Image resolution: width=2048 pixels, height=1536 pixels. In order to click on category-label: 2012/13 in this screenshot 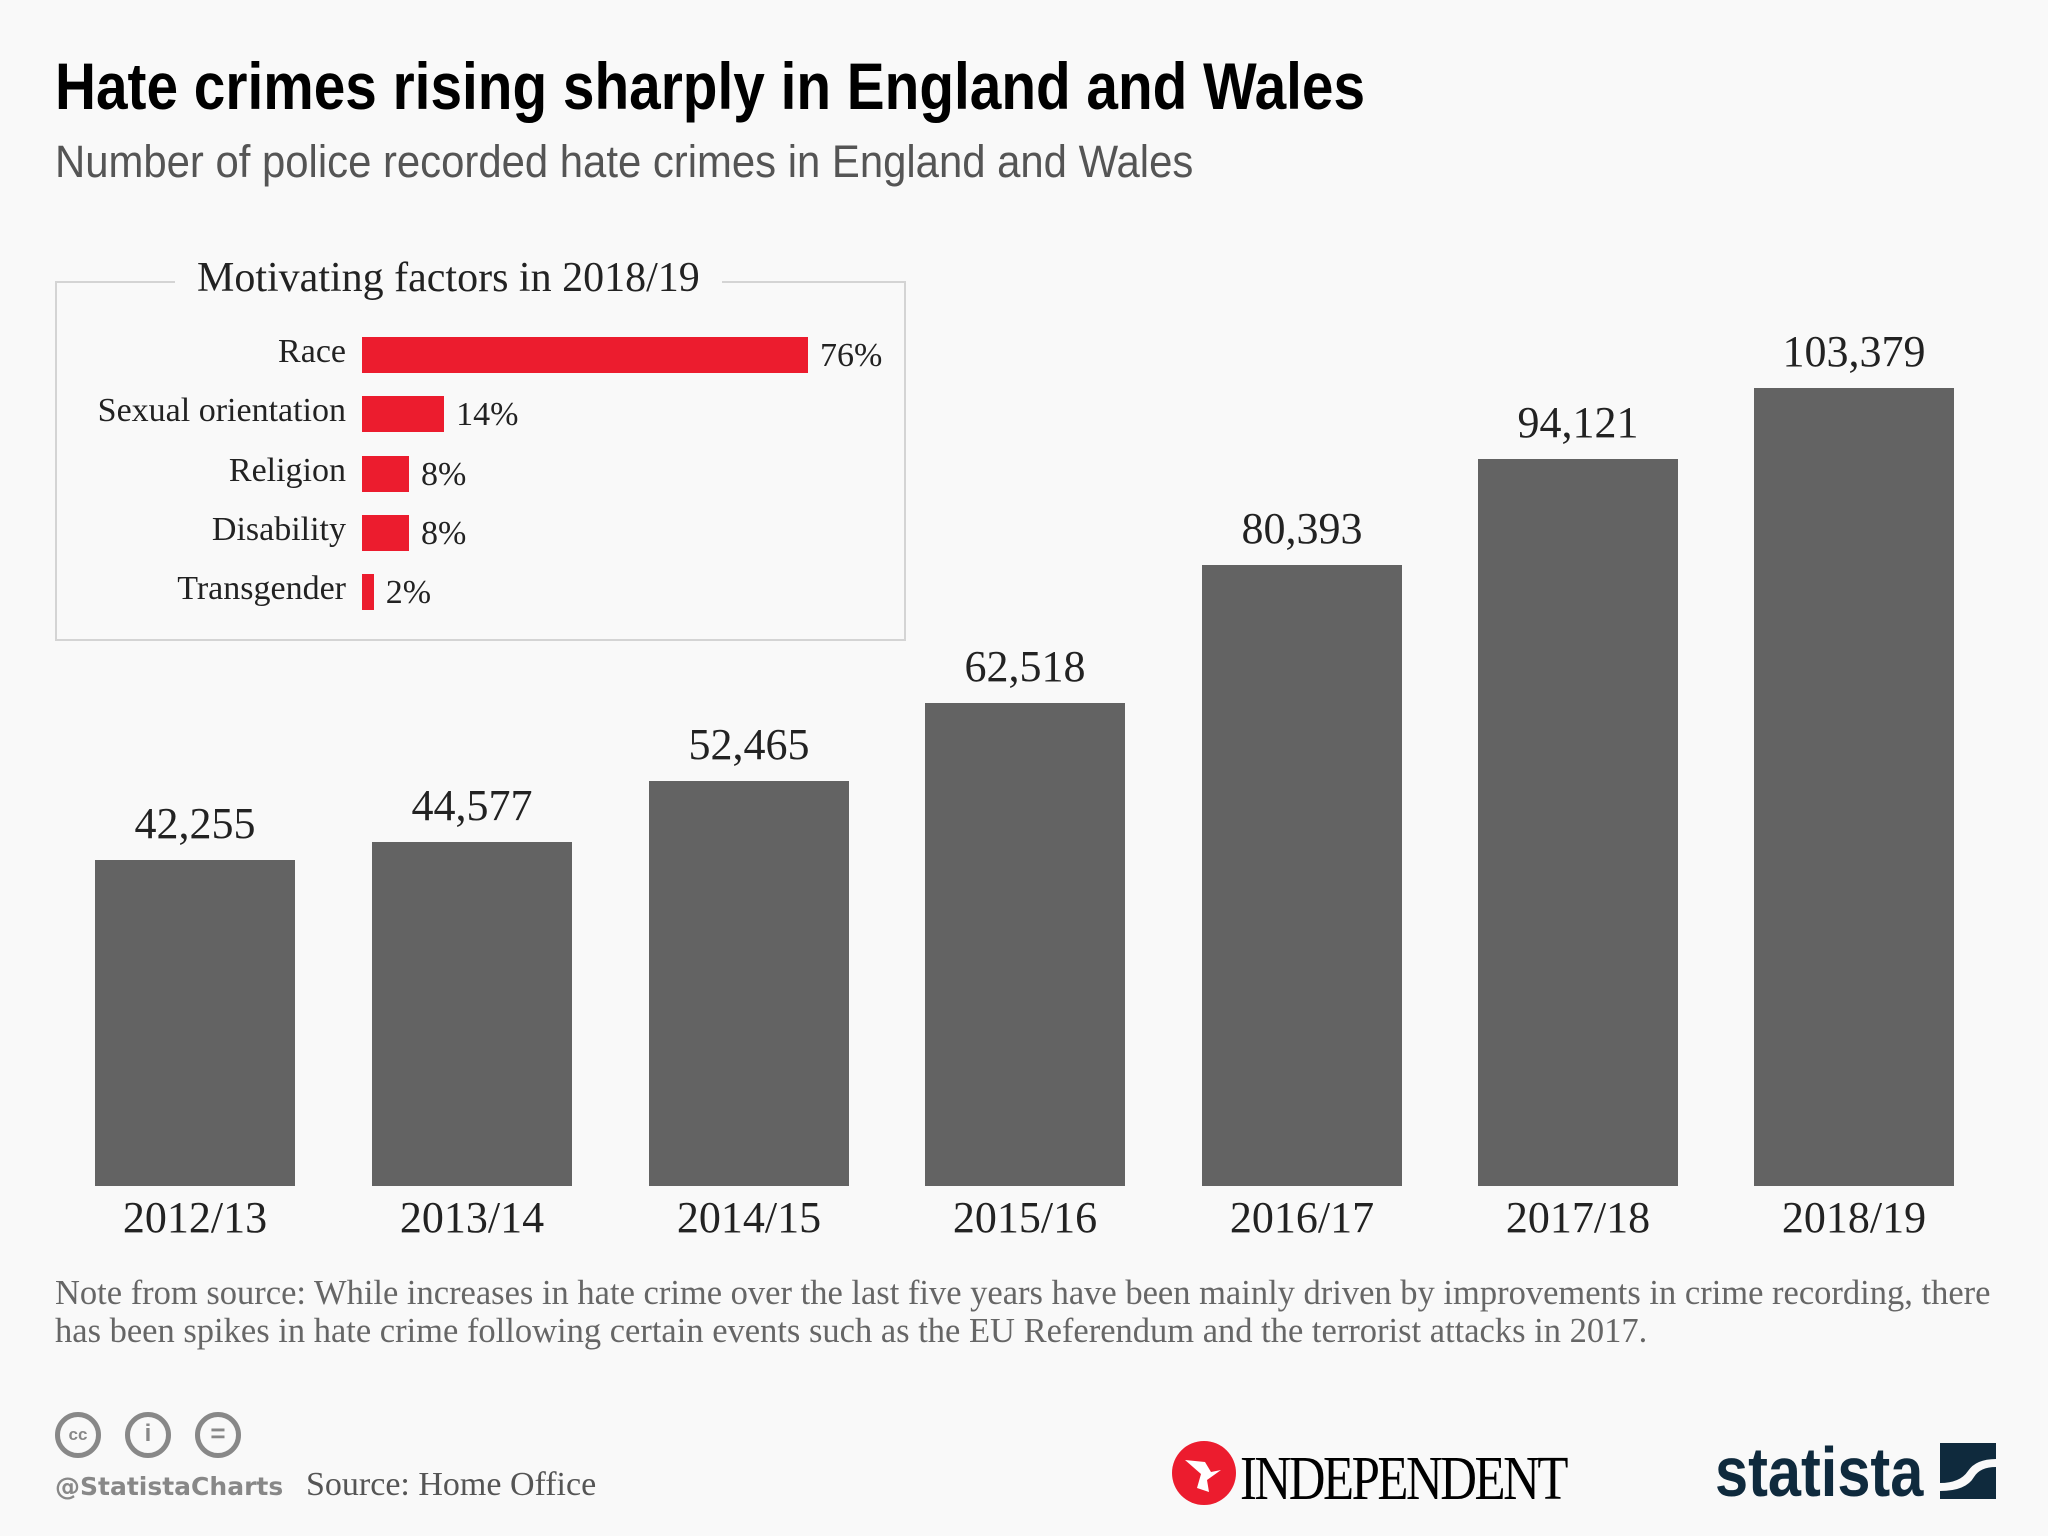, I will do `click(195, 1217)`.